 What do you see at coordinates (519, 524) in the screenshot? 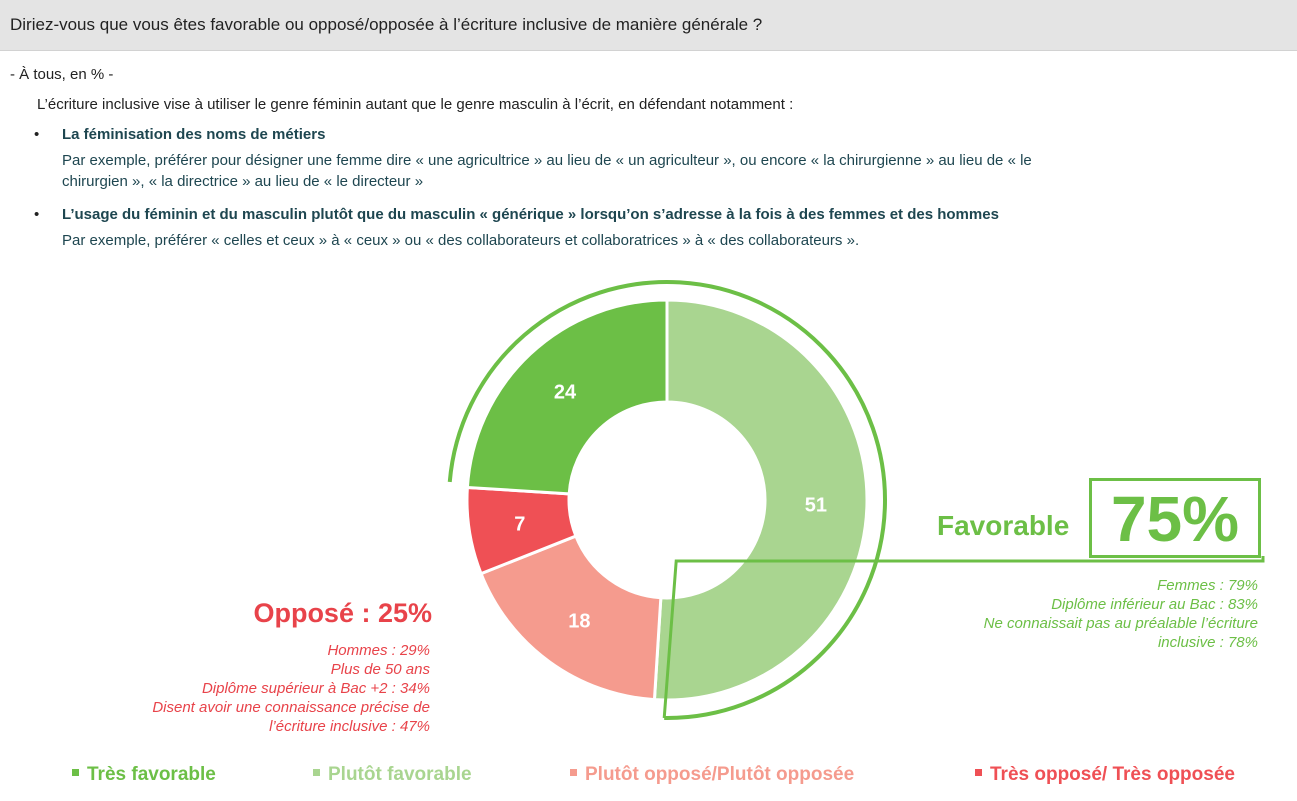
I see `slice-value-label: 7` at bounding box center [519, 524].